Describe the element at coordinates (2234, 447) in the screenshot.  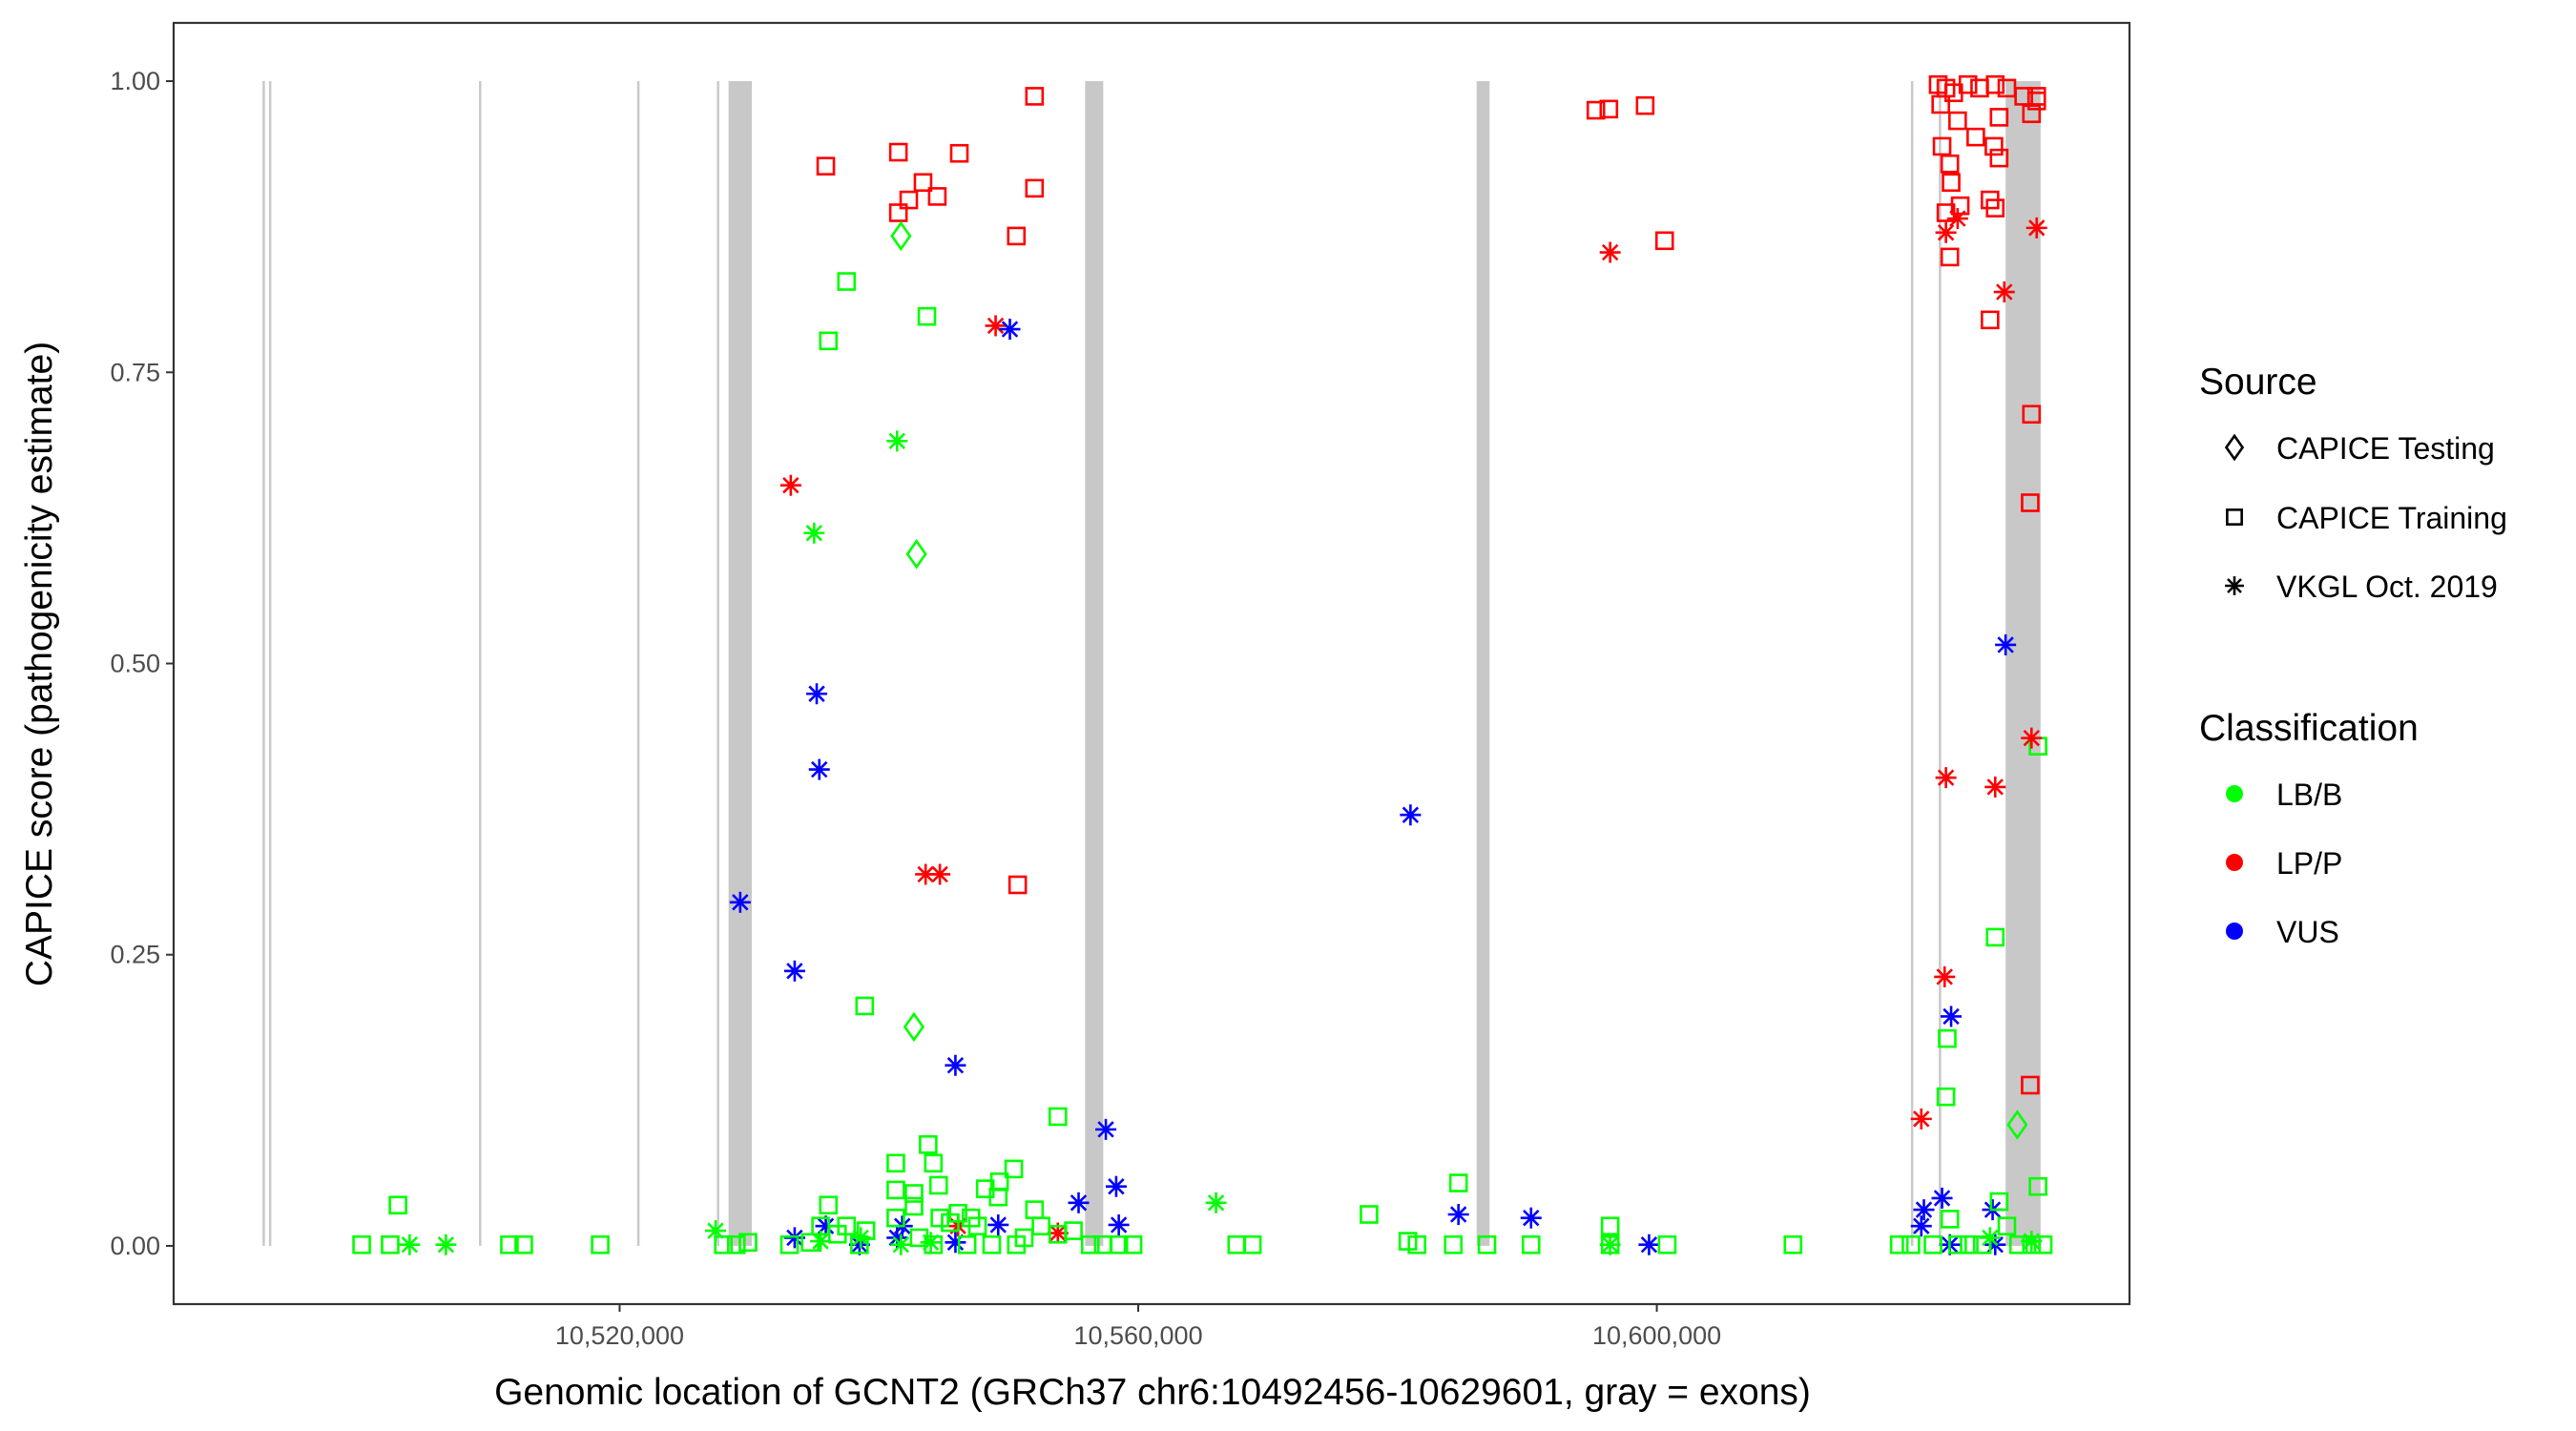
I see `legend-key-diamond-icon` at that location.